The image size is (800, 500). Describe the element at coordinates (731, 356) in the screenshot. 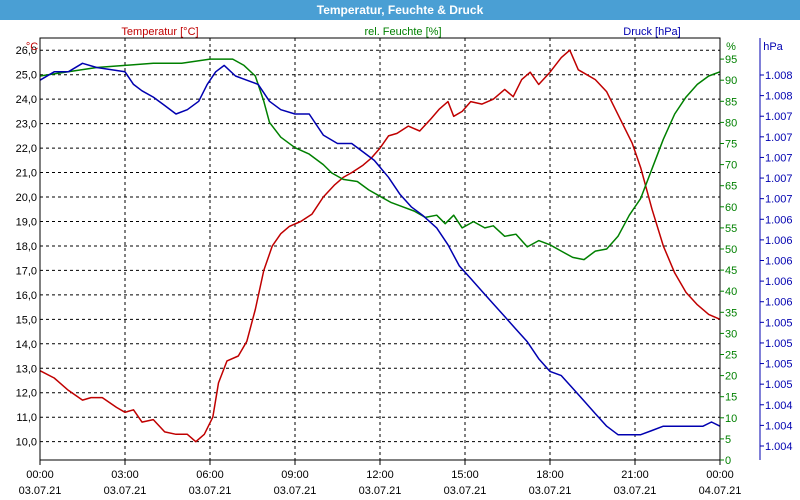

I see `humidity-tick-label: 25` at that location.